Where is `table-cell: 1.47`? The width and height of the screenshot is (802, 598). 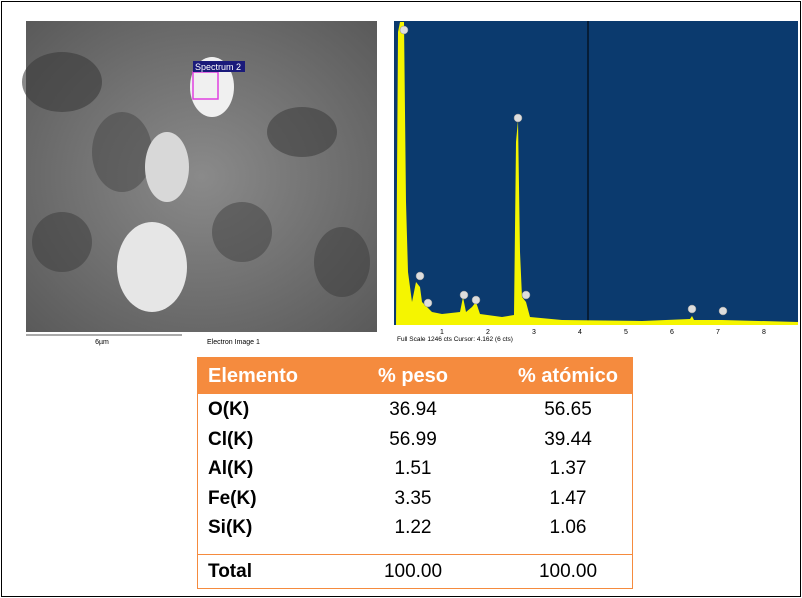 table-cell: 1.47 is located at coordinates (568, 498).